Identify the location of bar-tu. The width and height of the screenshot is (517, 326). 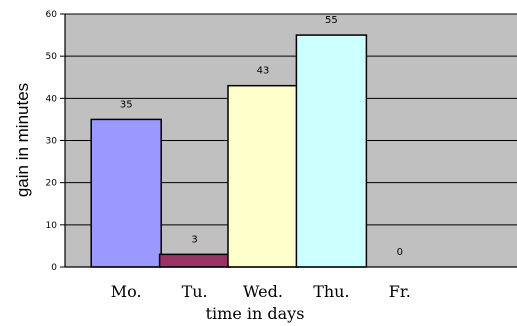
(194, 260).